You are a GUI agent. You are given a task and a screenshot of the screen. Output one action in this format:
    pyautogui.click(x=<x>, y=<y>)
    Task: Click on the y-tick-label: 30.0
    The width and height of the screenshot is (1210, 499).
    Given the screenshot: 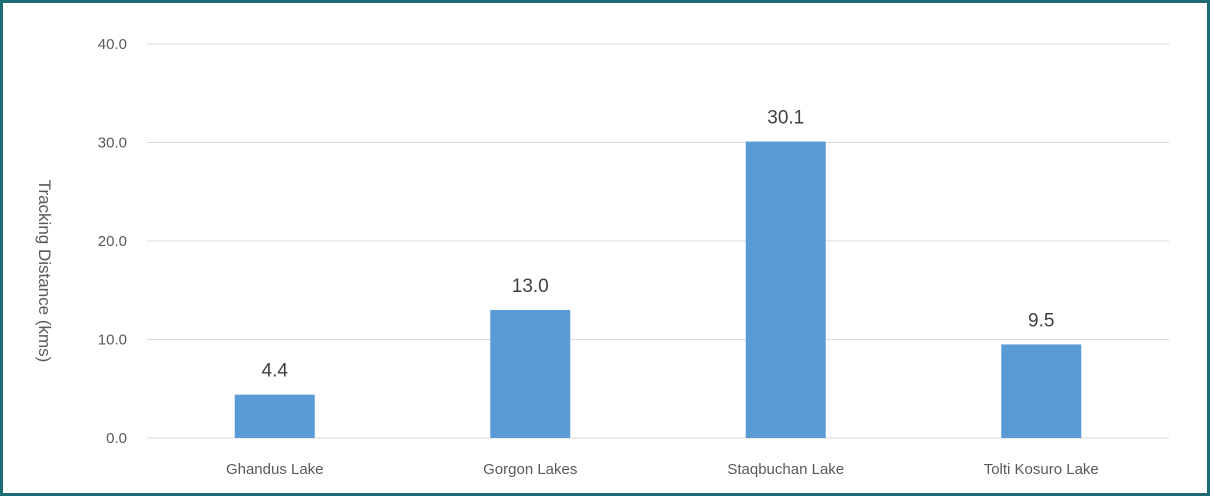 What is the action you would take?
    pyautogui.click(x=112, y=143)
    